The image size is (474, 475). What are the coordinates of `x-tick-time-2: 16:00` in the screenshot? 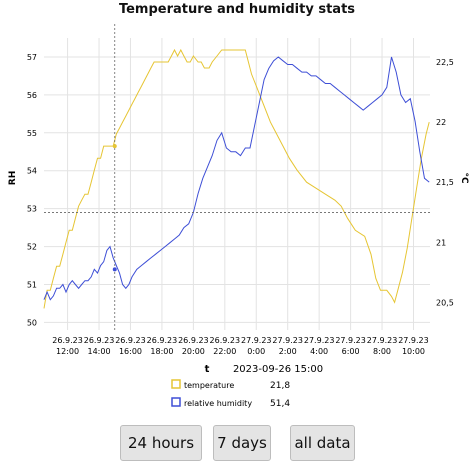 It's located at (130, 351).